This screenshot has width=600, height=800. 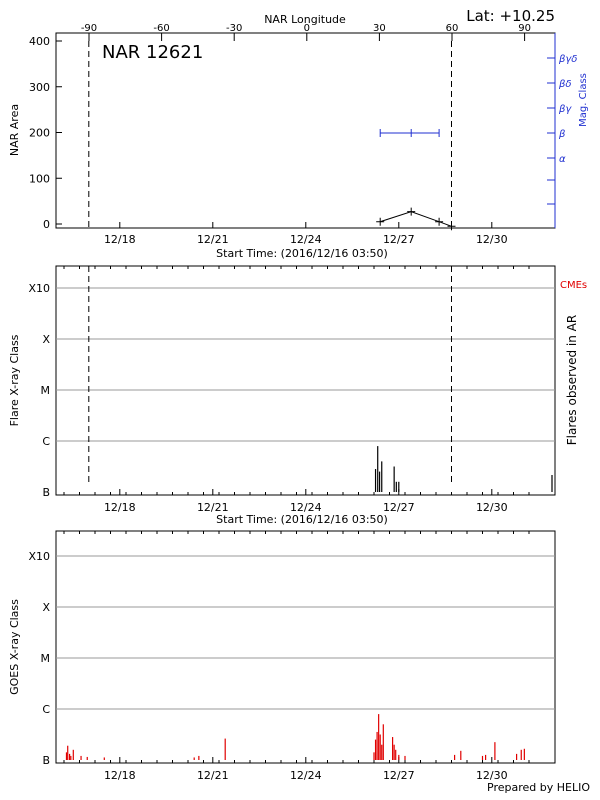 I want to click on panel3-xtick-label: 12/21, so click(x=213, y=775).